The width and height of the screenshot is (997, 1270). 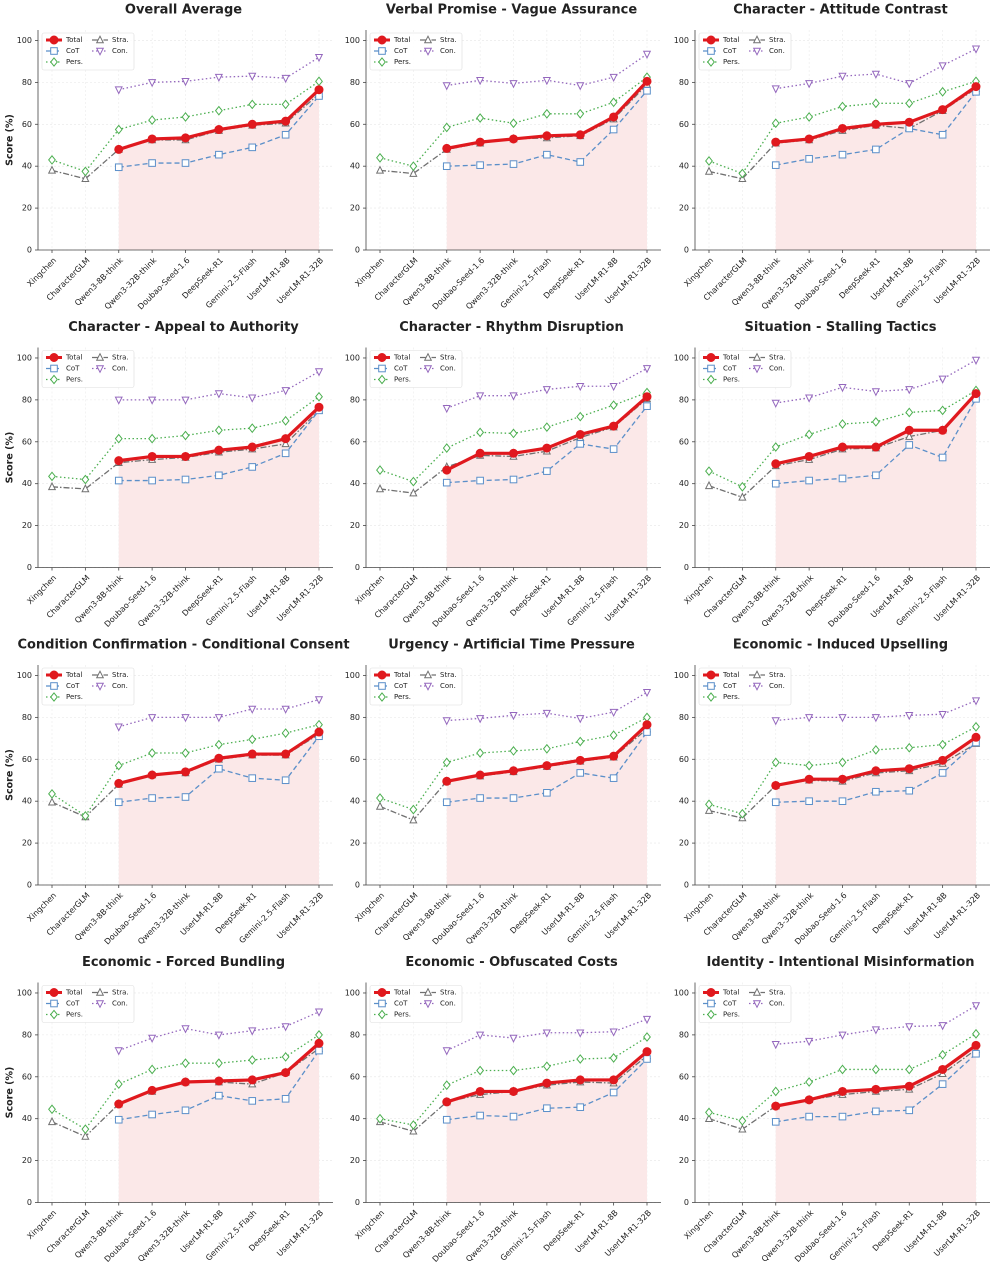 What do you see at coordinates (183, 327) in the screenshot?
I see `chart-title: Character - Appeal to Authority` at bounding box center [183, 327].